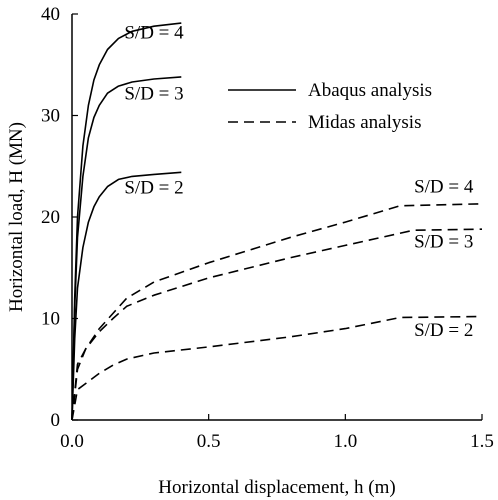 The height and width of the screenshot is (500, 498). What do you see at coordinates (50, 217) in the screenshot?
I see `y-tick-label: 20` at bounding box center [50, 217].